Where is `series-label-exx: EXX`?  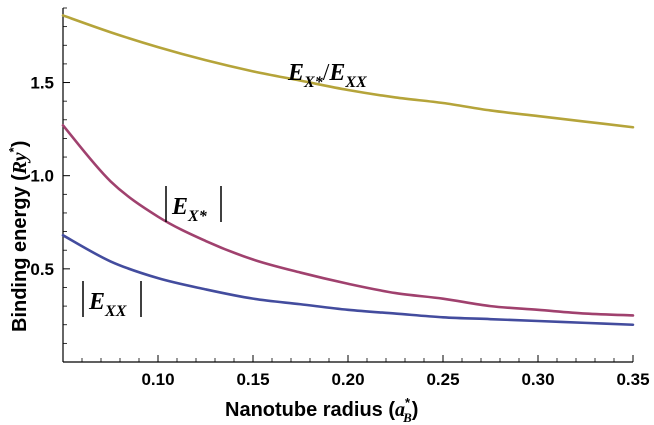 series-label-exx: EXX is located at coordinates (112, 300).